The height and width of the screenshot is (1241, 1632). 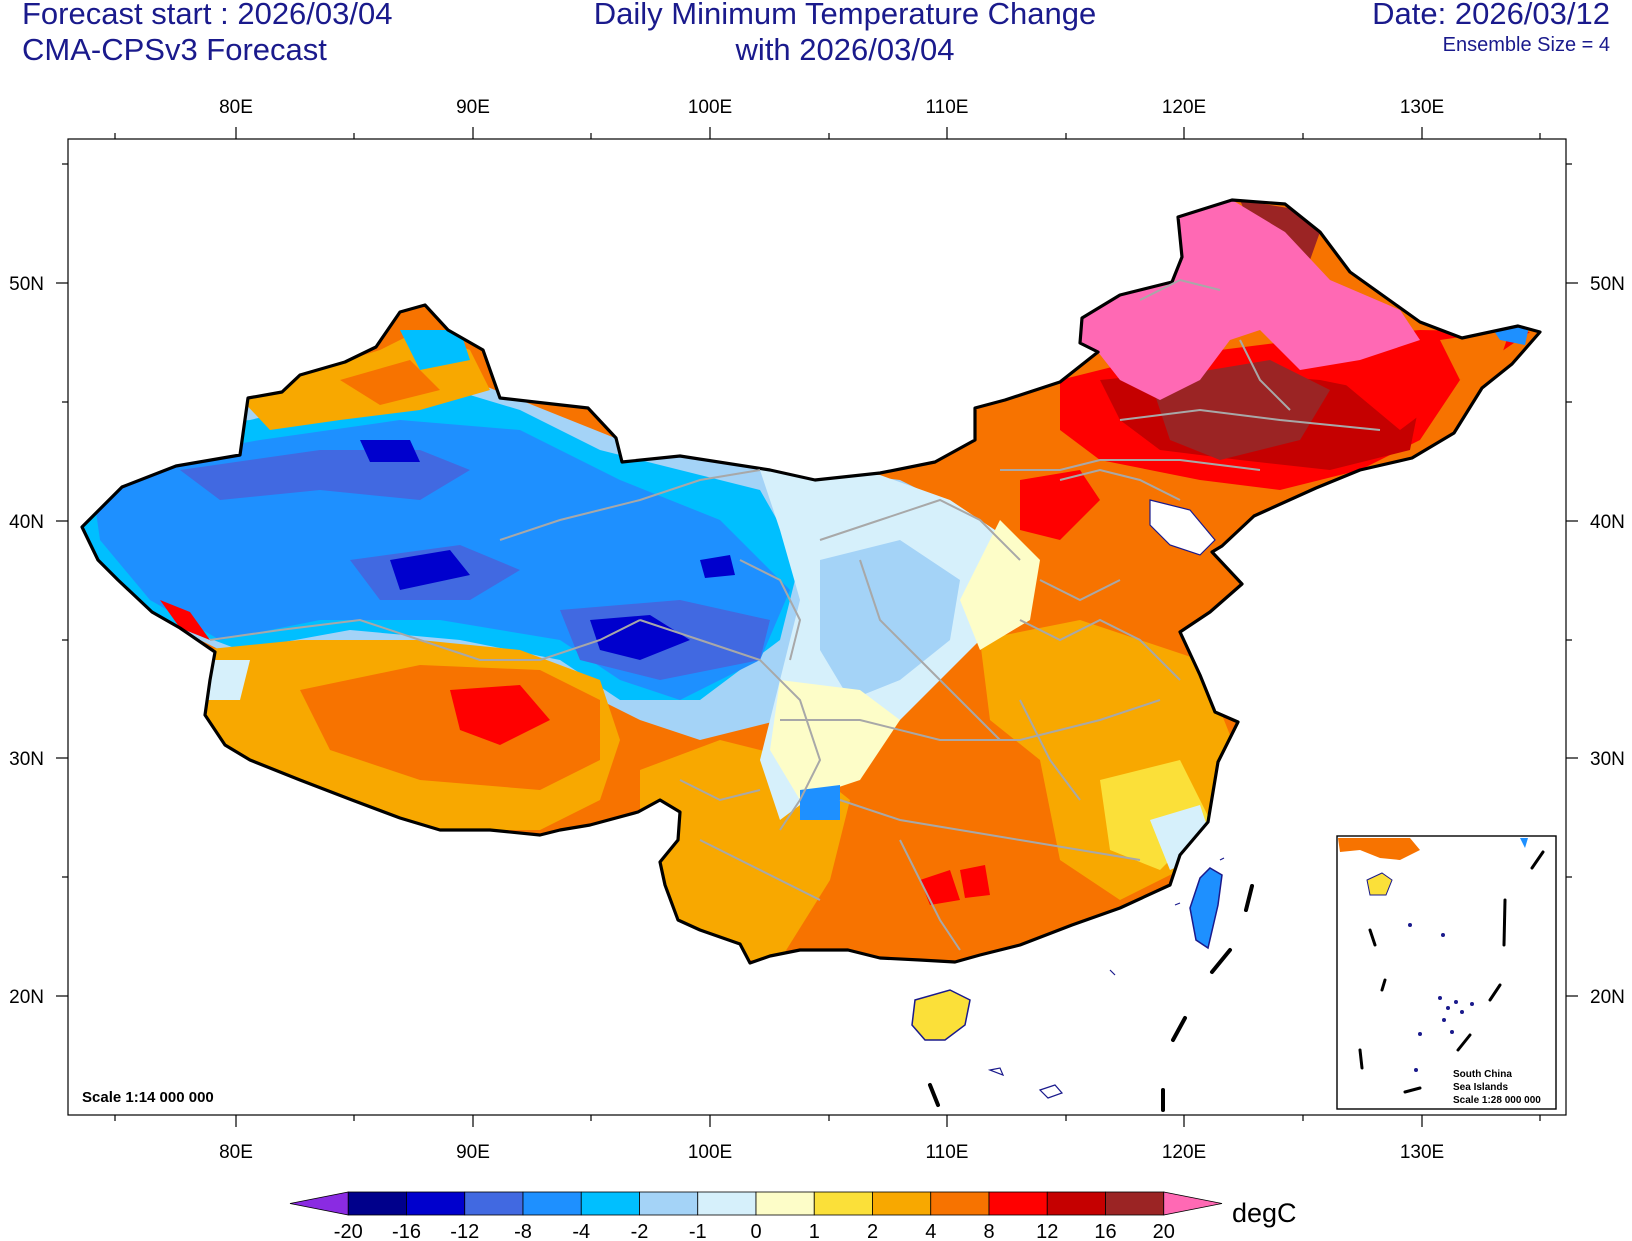 What do you see at coordinates (1480, 1087) in the screenshot?
I see `inset-label-line2: Sea Islands` at bounding box center [1480, 1087].